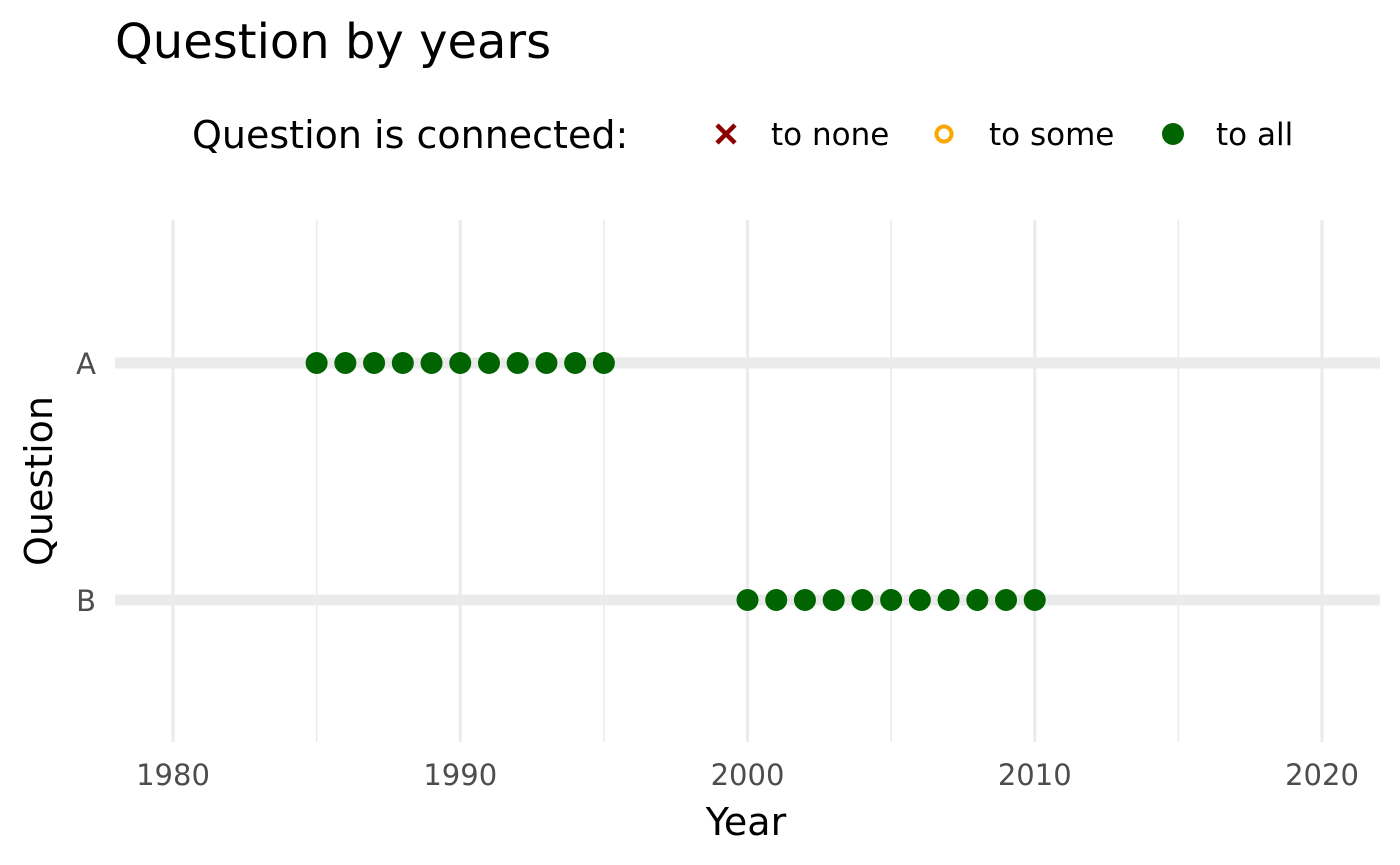  Describe the element at coordinates (830, 135) in the screenshot. I see `legend-label: to none` at that location.